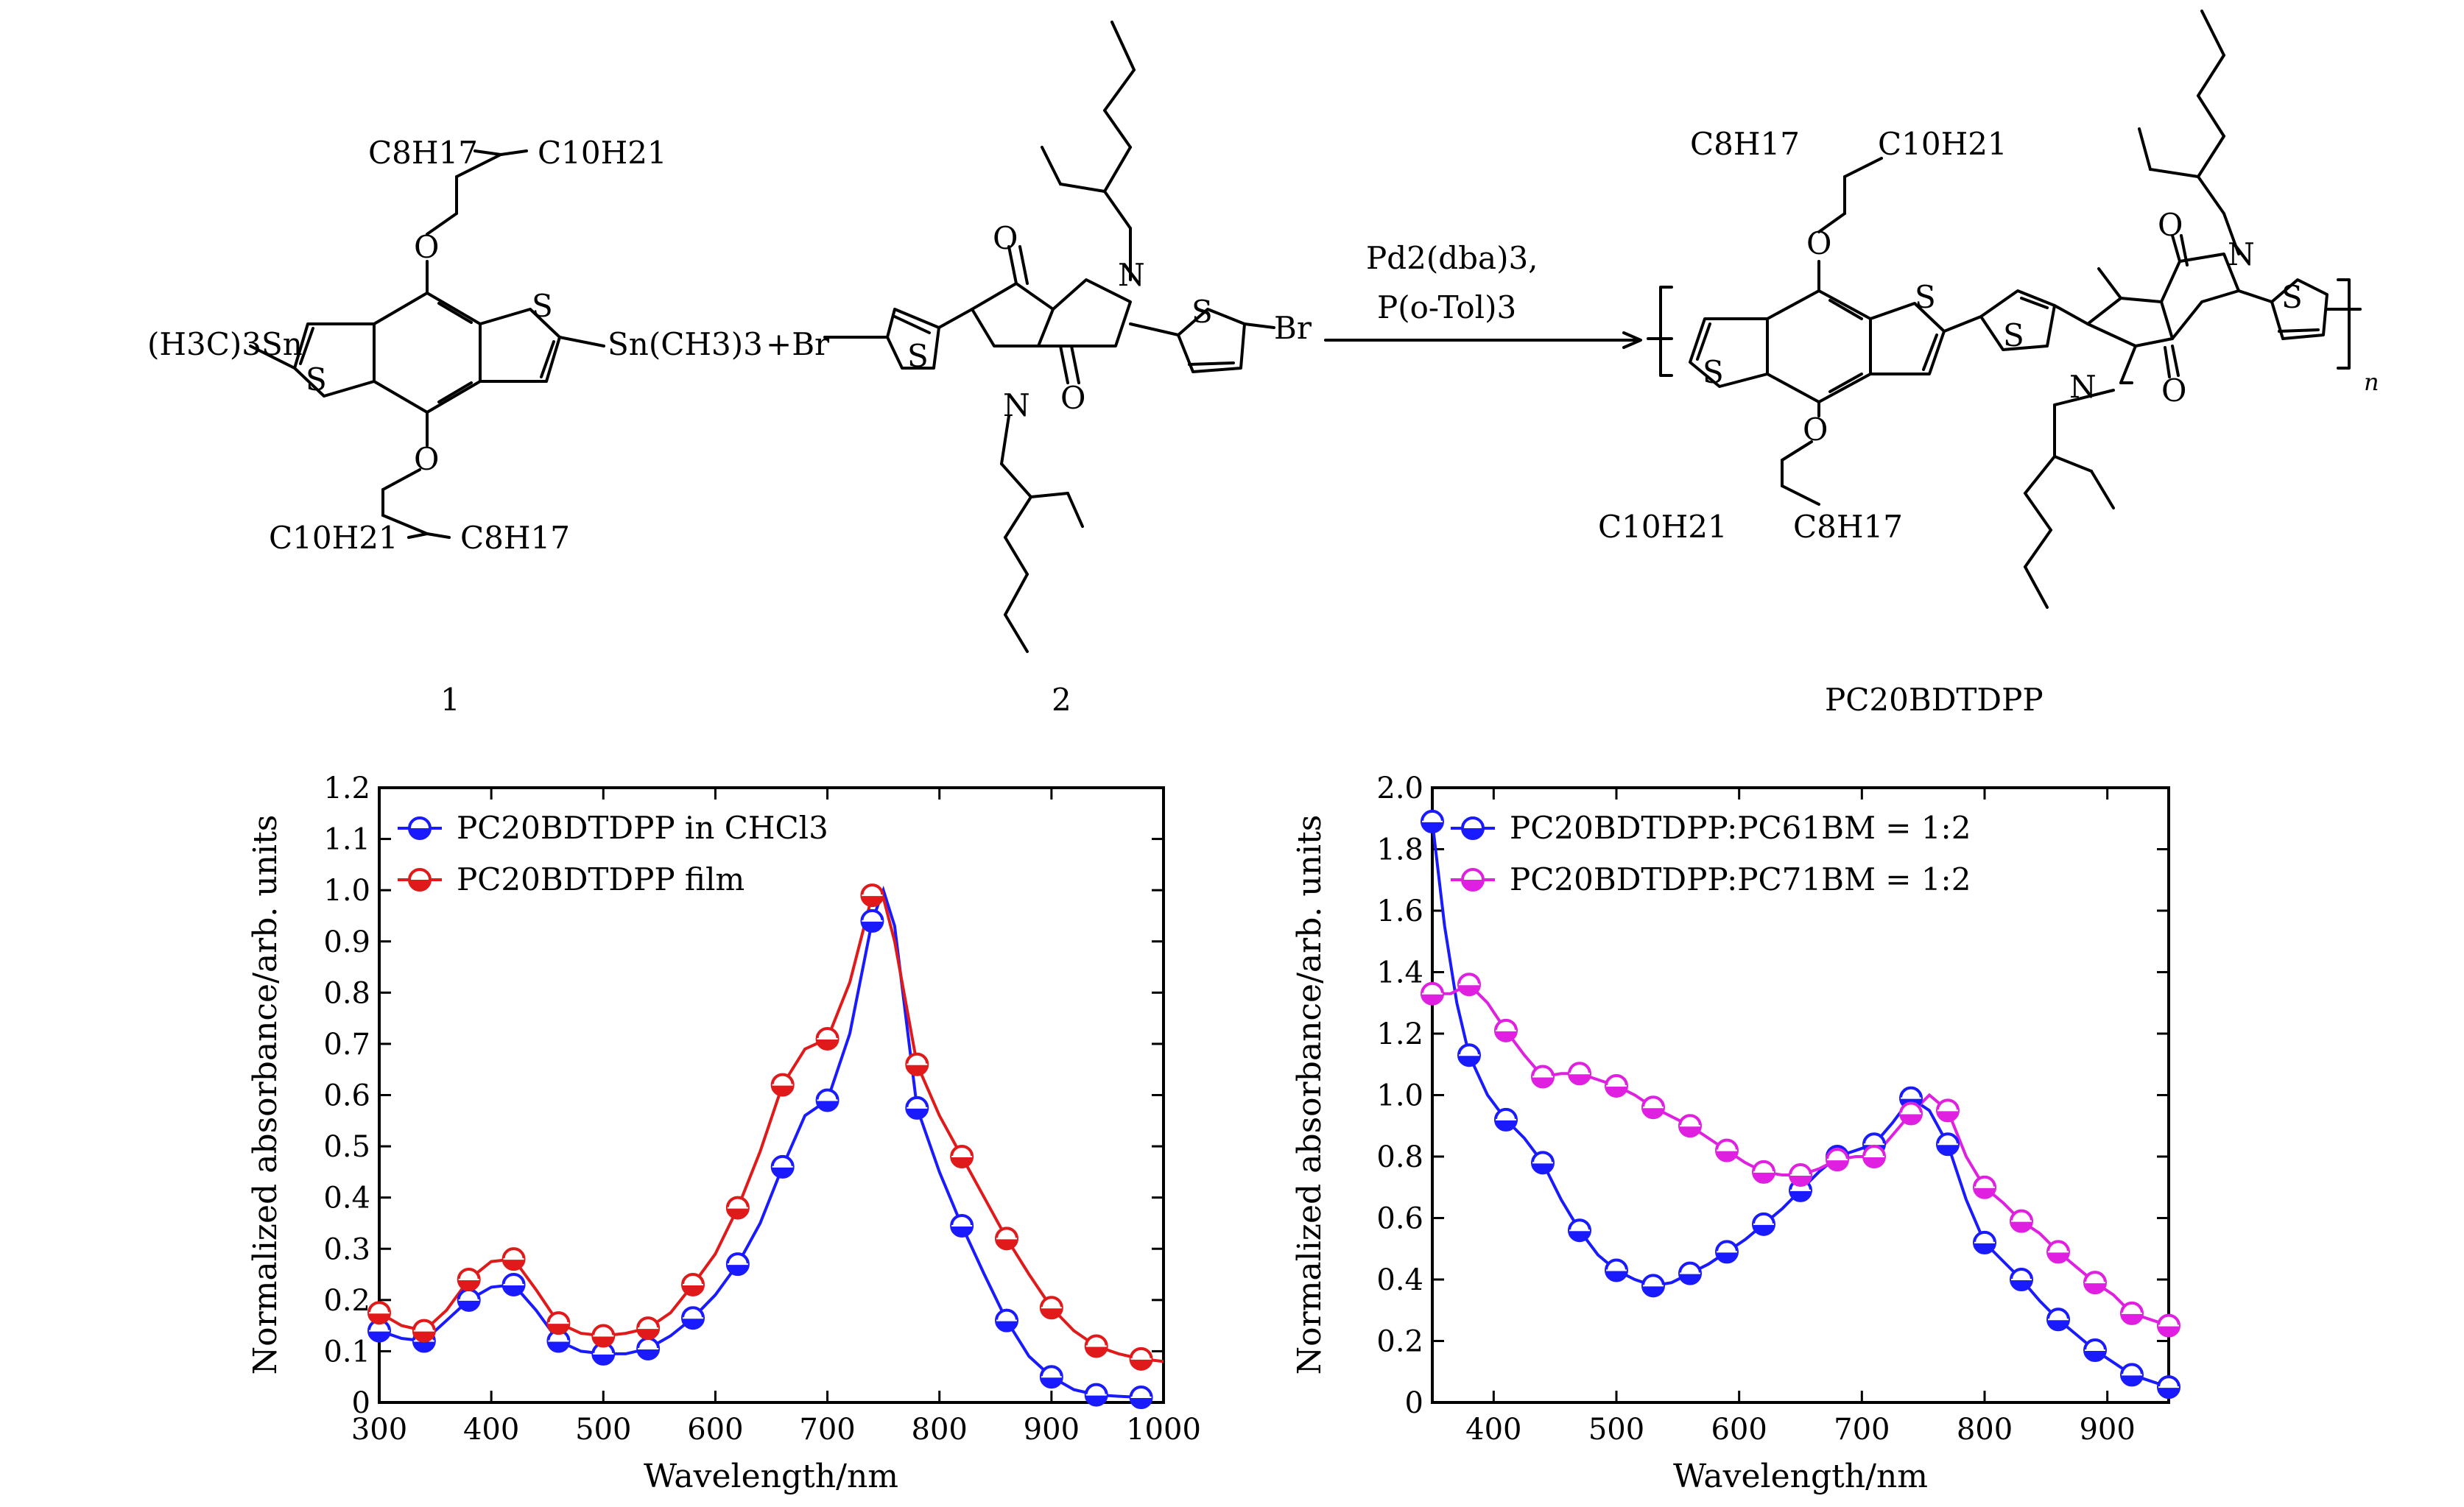  Describe the element at coordinates (1452, 258) in the screenshot. I see `conditions-line1: Pd2(dba)3,` at that location.